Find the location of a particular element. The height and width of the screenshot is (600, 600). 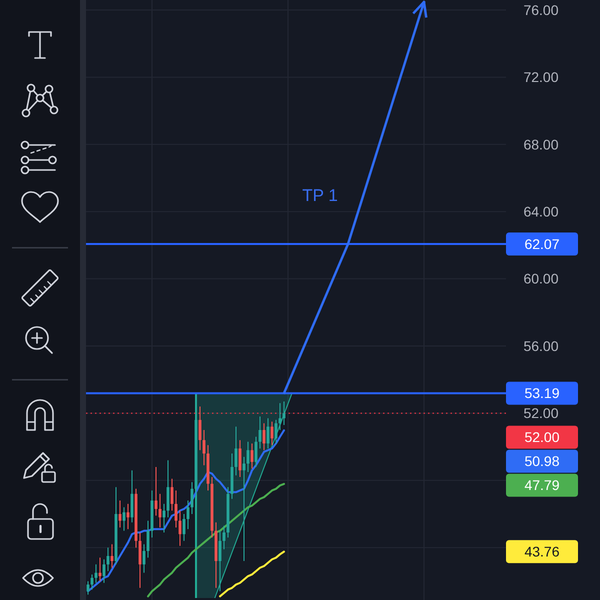

text: 43.76 is located at coordinates (542, 552).